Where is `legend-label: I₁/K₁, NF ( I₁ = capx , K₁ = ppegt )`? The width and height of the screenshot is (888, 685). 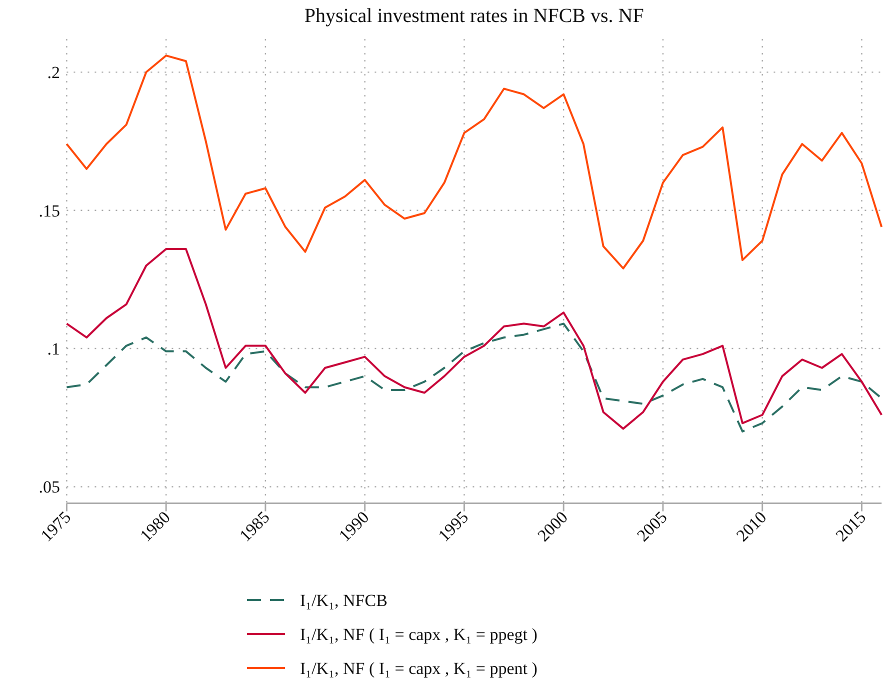
legend-label: I₁/K₁, NF ( I₁ = capx , K₁ = ppegt ) is located at coordinates (419, 634).